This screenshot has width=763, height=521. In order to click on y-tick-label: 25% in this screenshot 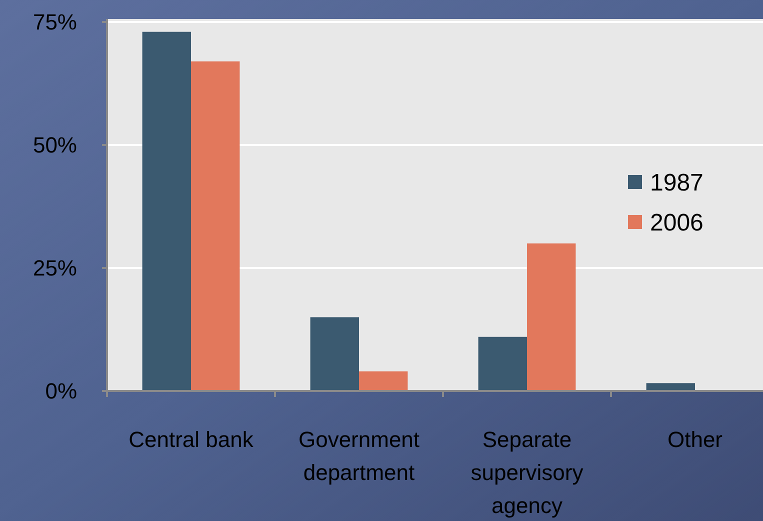, I will do `click(54, 268)`.